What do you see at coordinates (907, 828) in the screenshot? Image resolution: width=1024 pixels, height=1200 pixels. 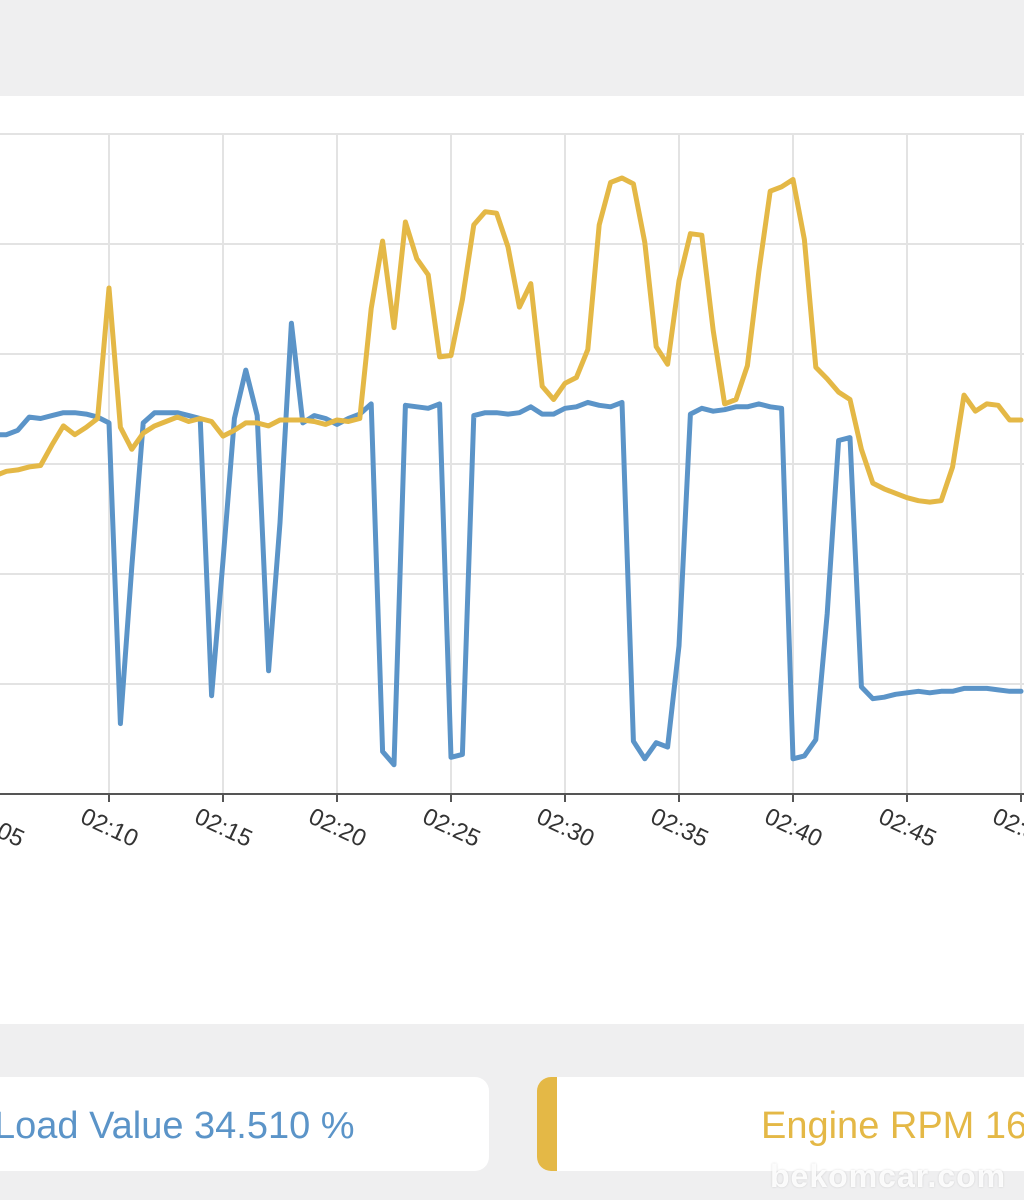 I see `x-tick-label: 02:45` at bounding box center [907, 828].